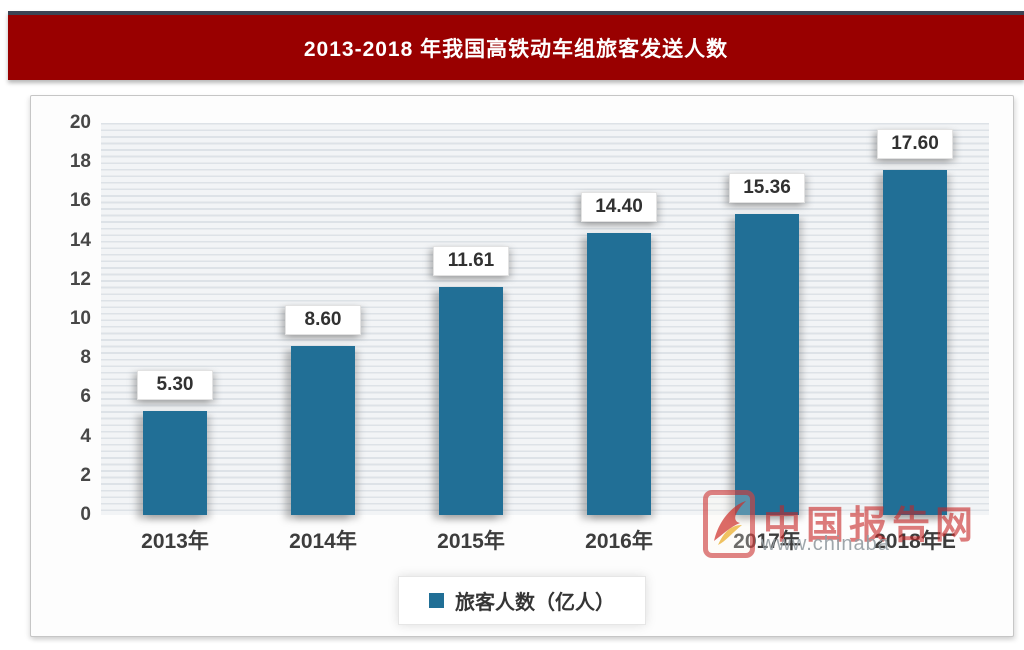 The height and width of the screenshot is (650, 1024). Describe the element at coordinates (80, 279) in the screenshot. I see `y-axis-tick-label: 12` at that location.